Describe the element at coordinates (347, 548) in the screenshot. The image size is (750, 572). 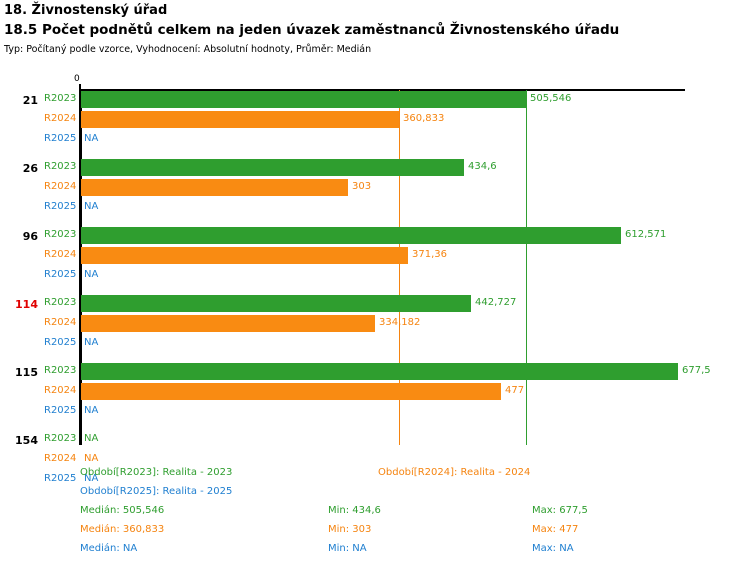
I see `stat-min-2025: Min: NA` at that location.